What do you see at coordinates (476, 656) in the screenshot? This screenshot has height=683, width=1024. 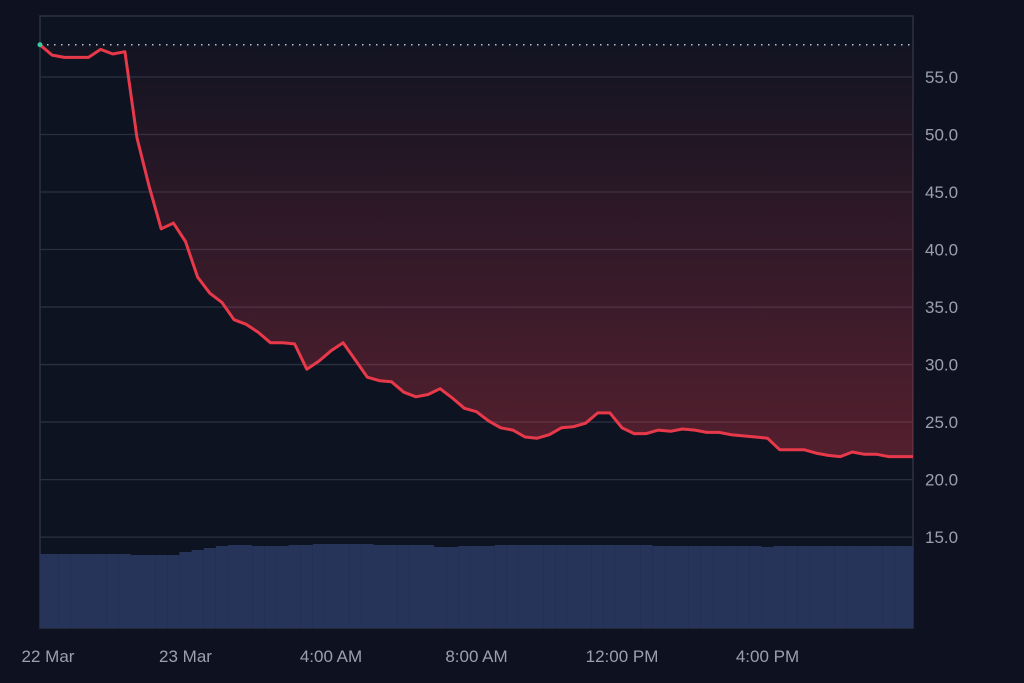 I see `x-tick-label: 8:00 AM` at bounding box center [476, 656].